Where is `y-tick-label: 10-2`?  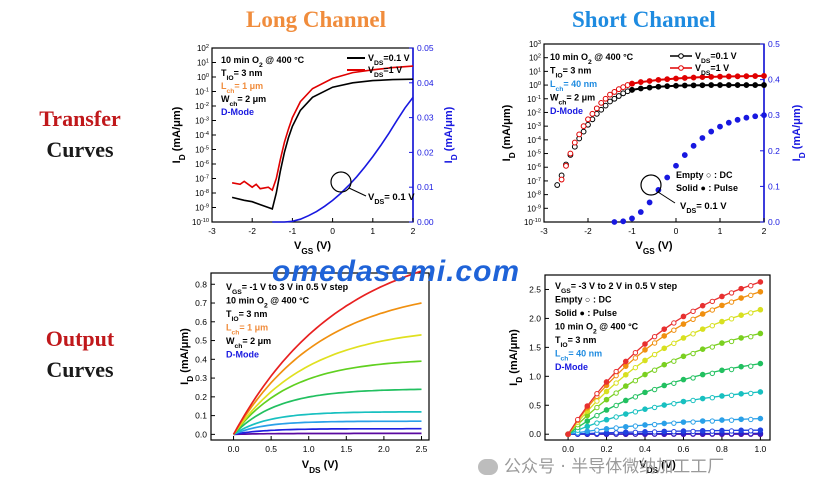 y-tick-label: 10-2 is located at coordinates (202, 106).